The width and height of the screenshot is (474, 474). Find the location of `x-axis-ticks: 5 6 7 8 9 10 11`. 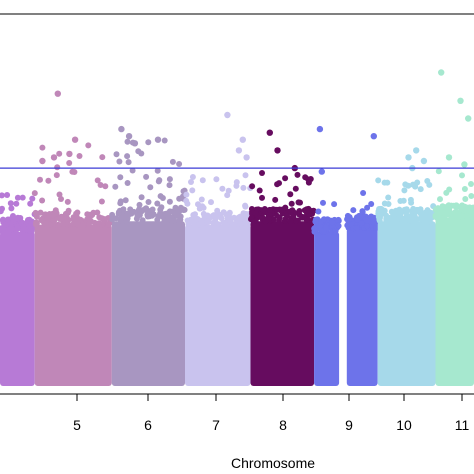

x-axis-ticks: 5 6 7 8 9 10 11 is located at coordinates (271, 413).